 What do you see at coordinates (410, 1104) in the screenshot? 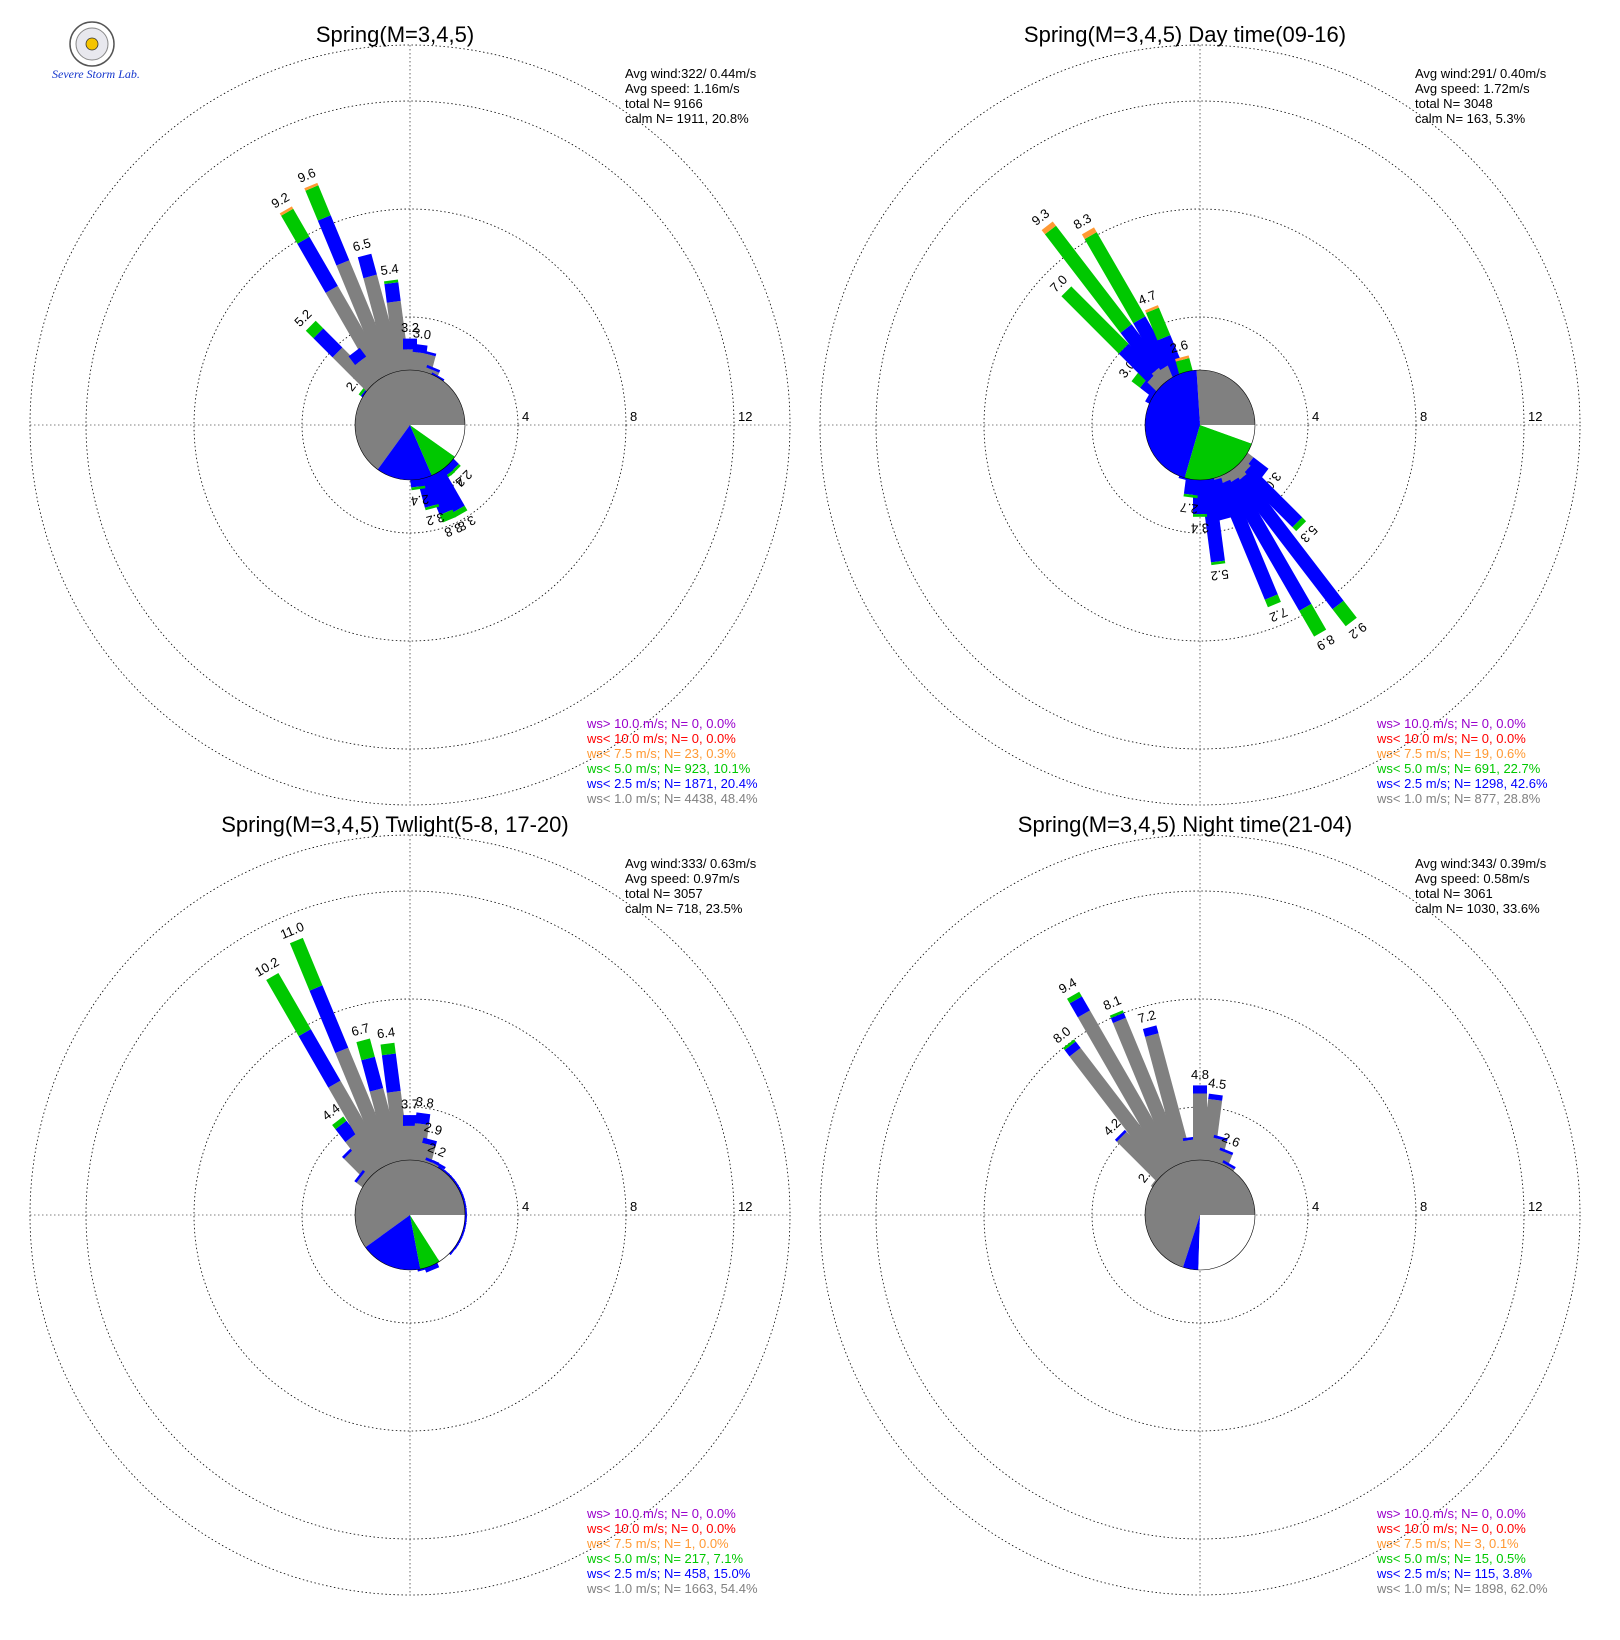
I see `bar-label: 3.7` at bounding box center [410, 1104].